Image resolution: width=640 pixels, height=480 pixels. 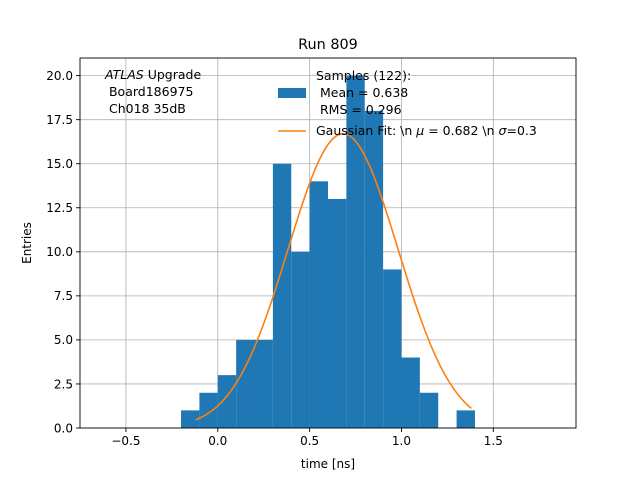 I want to click on y-tick-label: 0.0, so click(x=63, y=428).